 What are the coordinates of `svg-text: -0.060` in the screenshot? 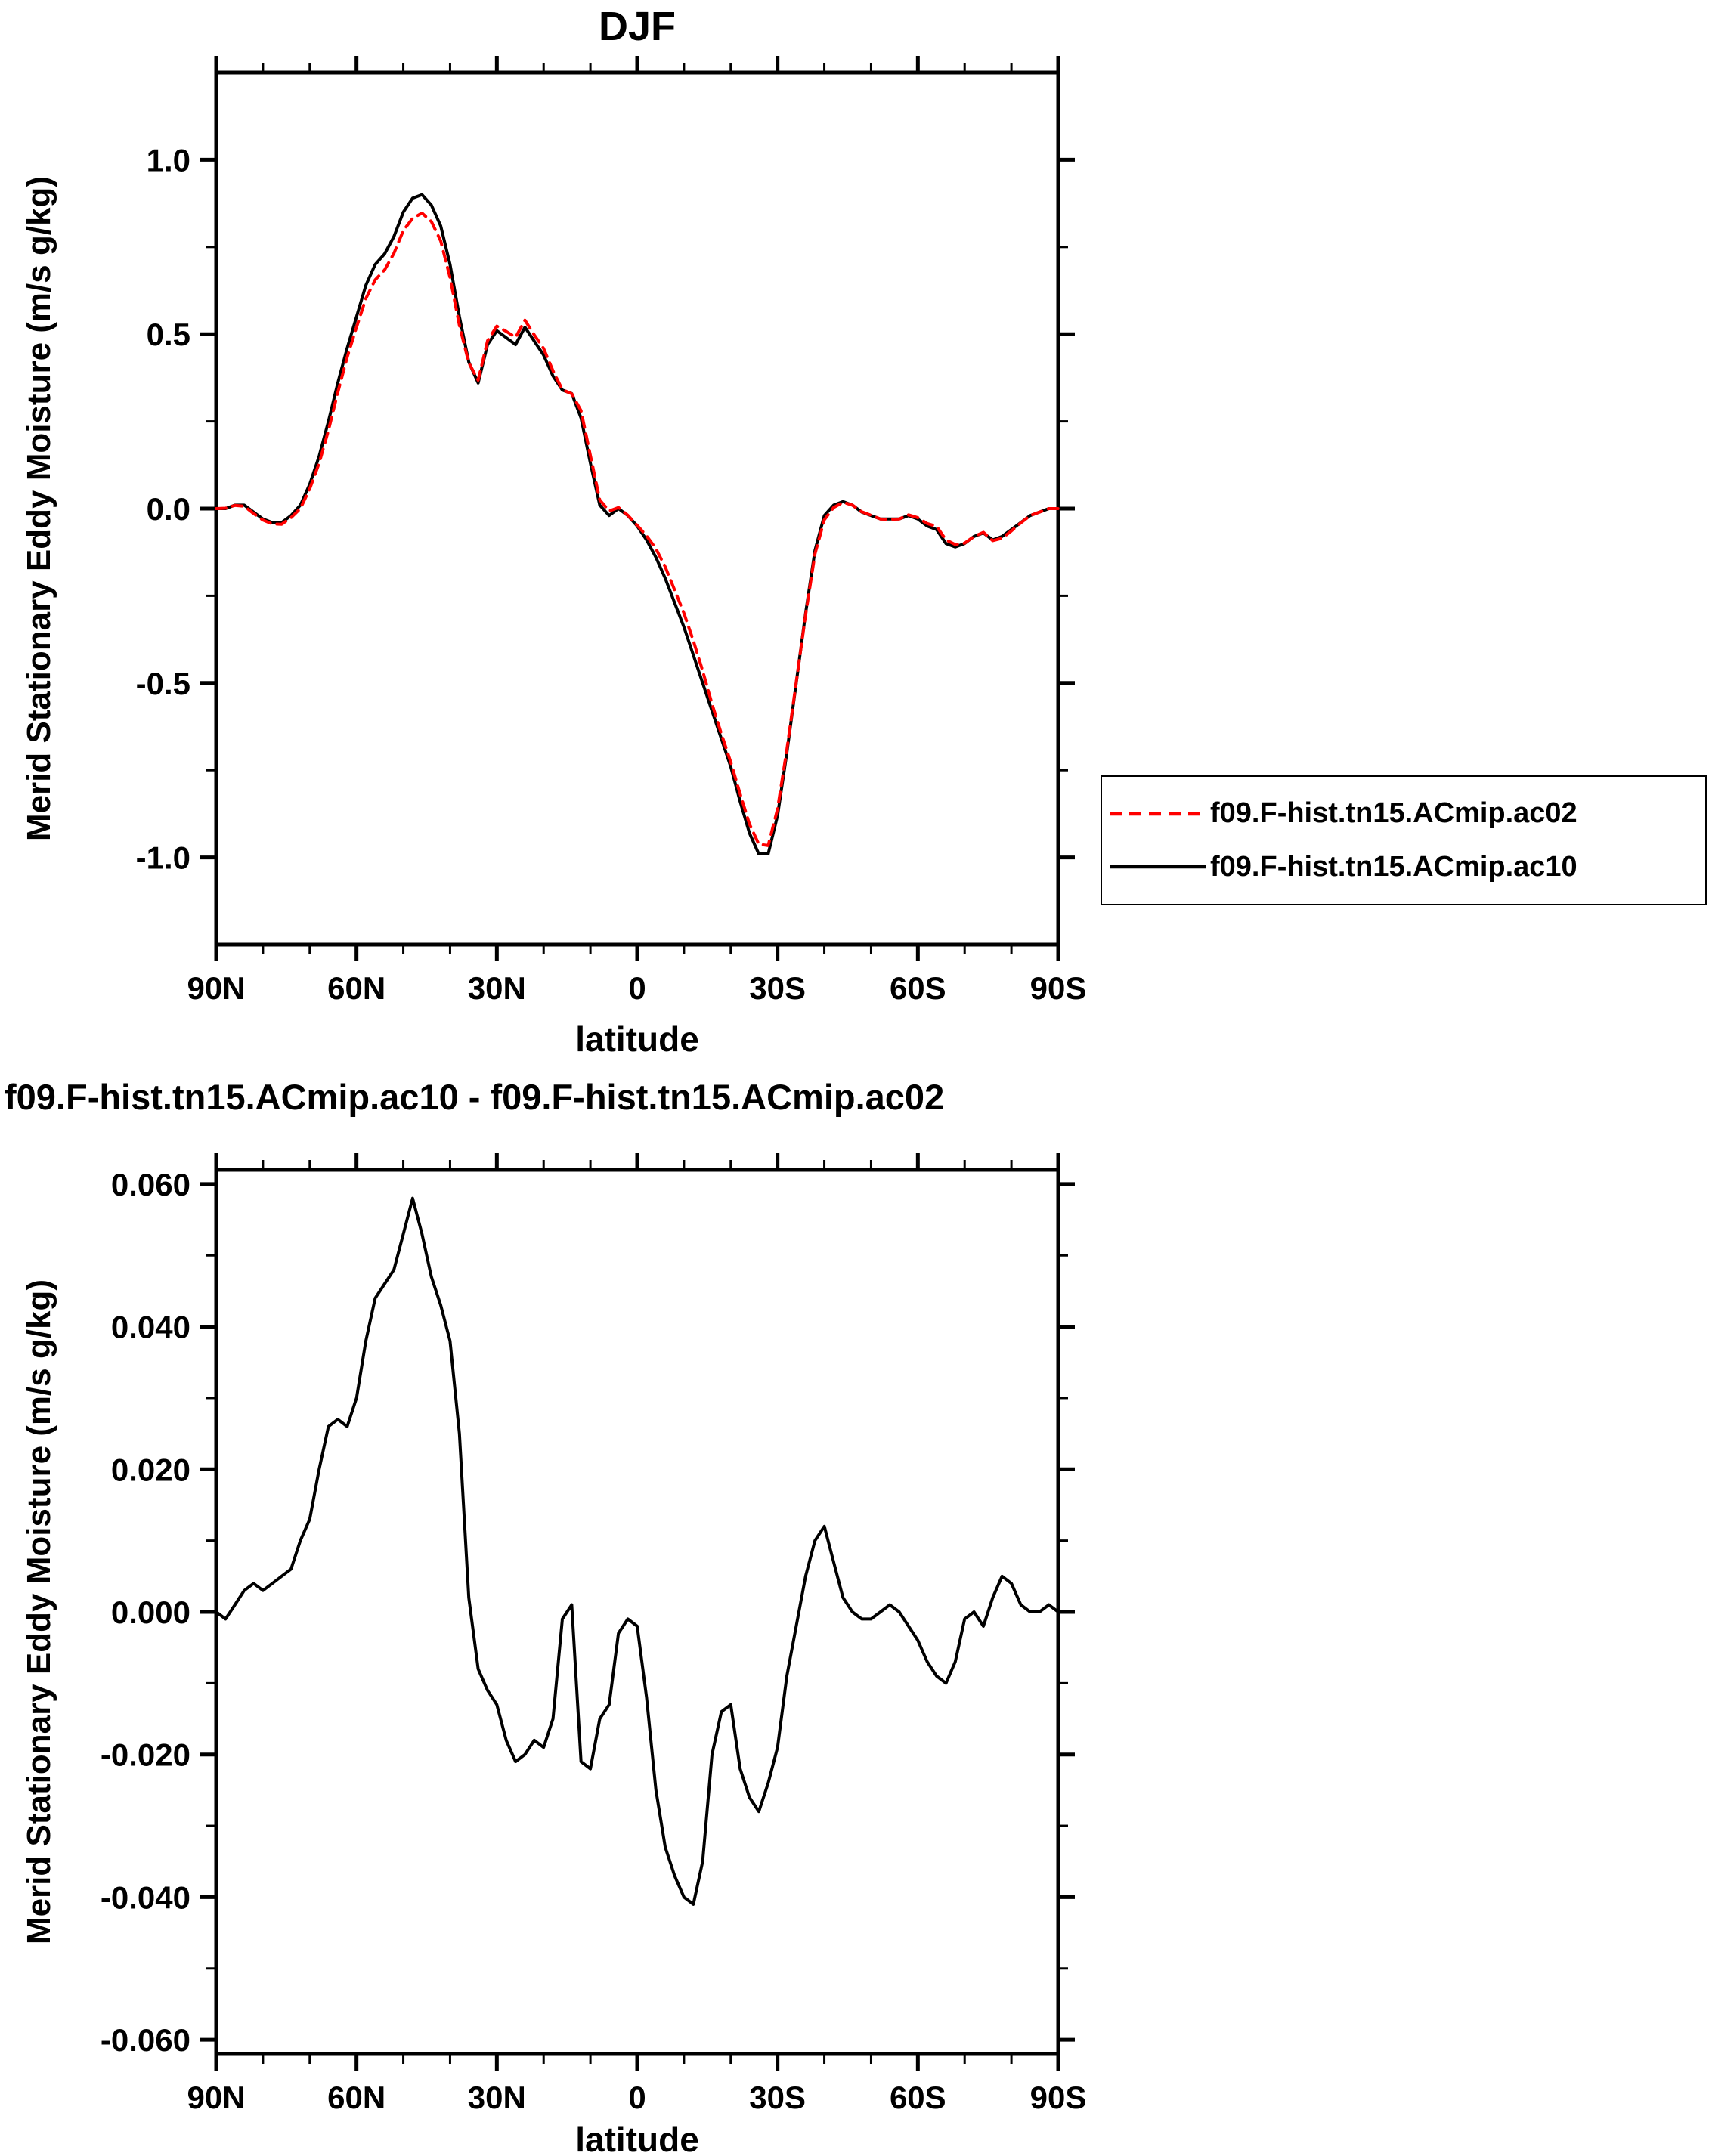 It's located at (145, 2040).